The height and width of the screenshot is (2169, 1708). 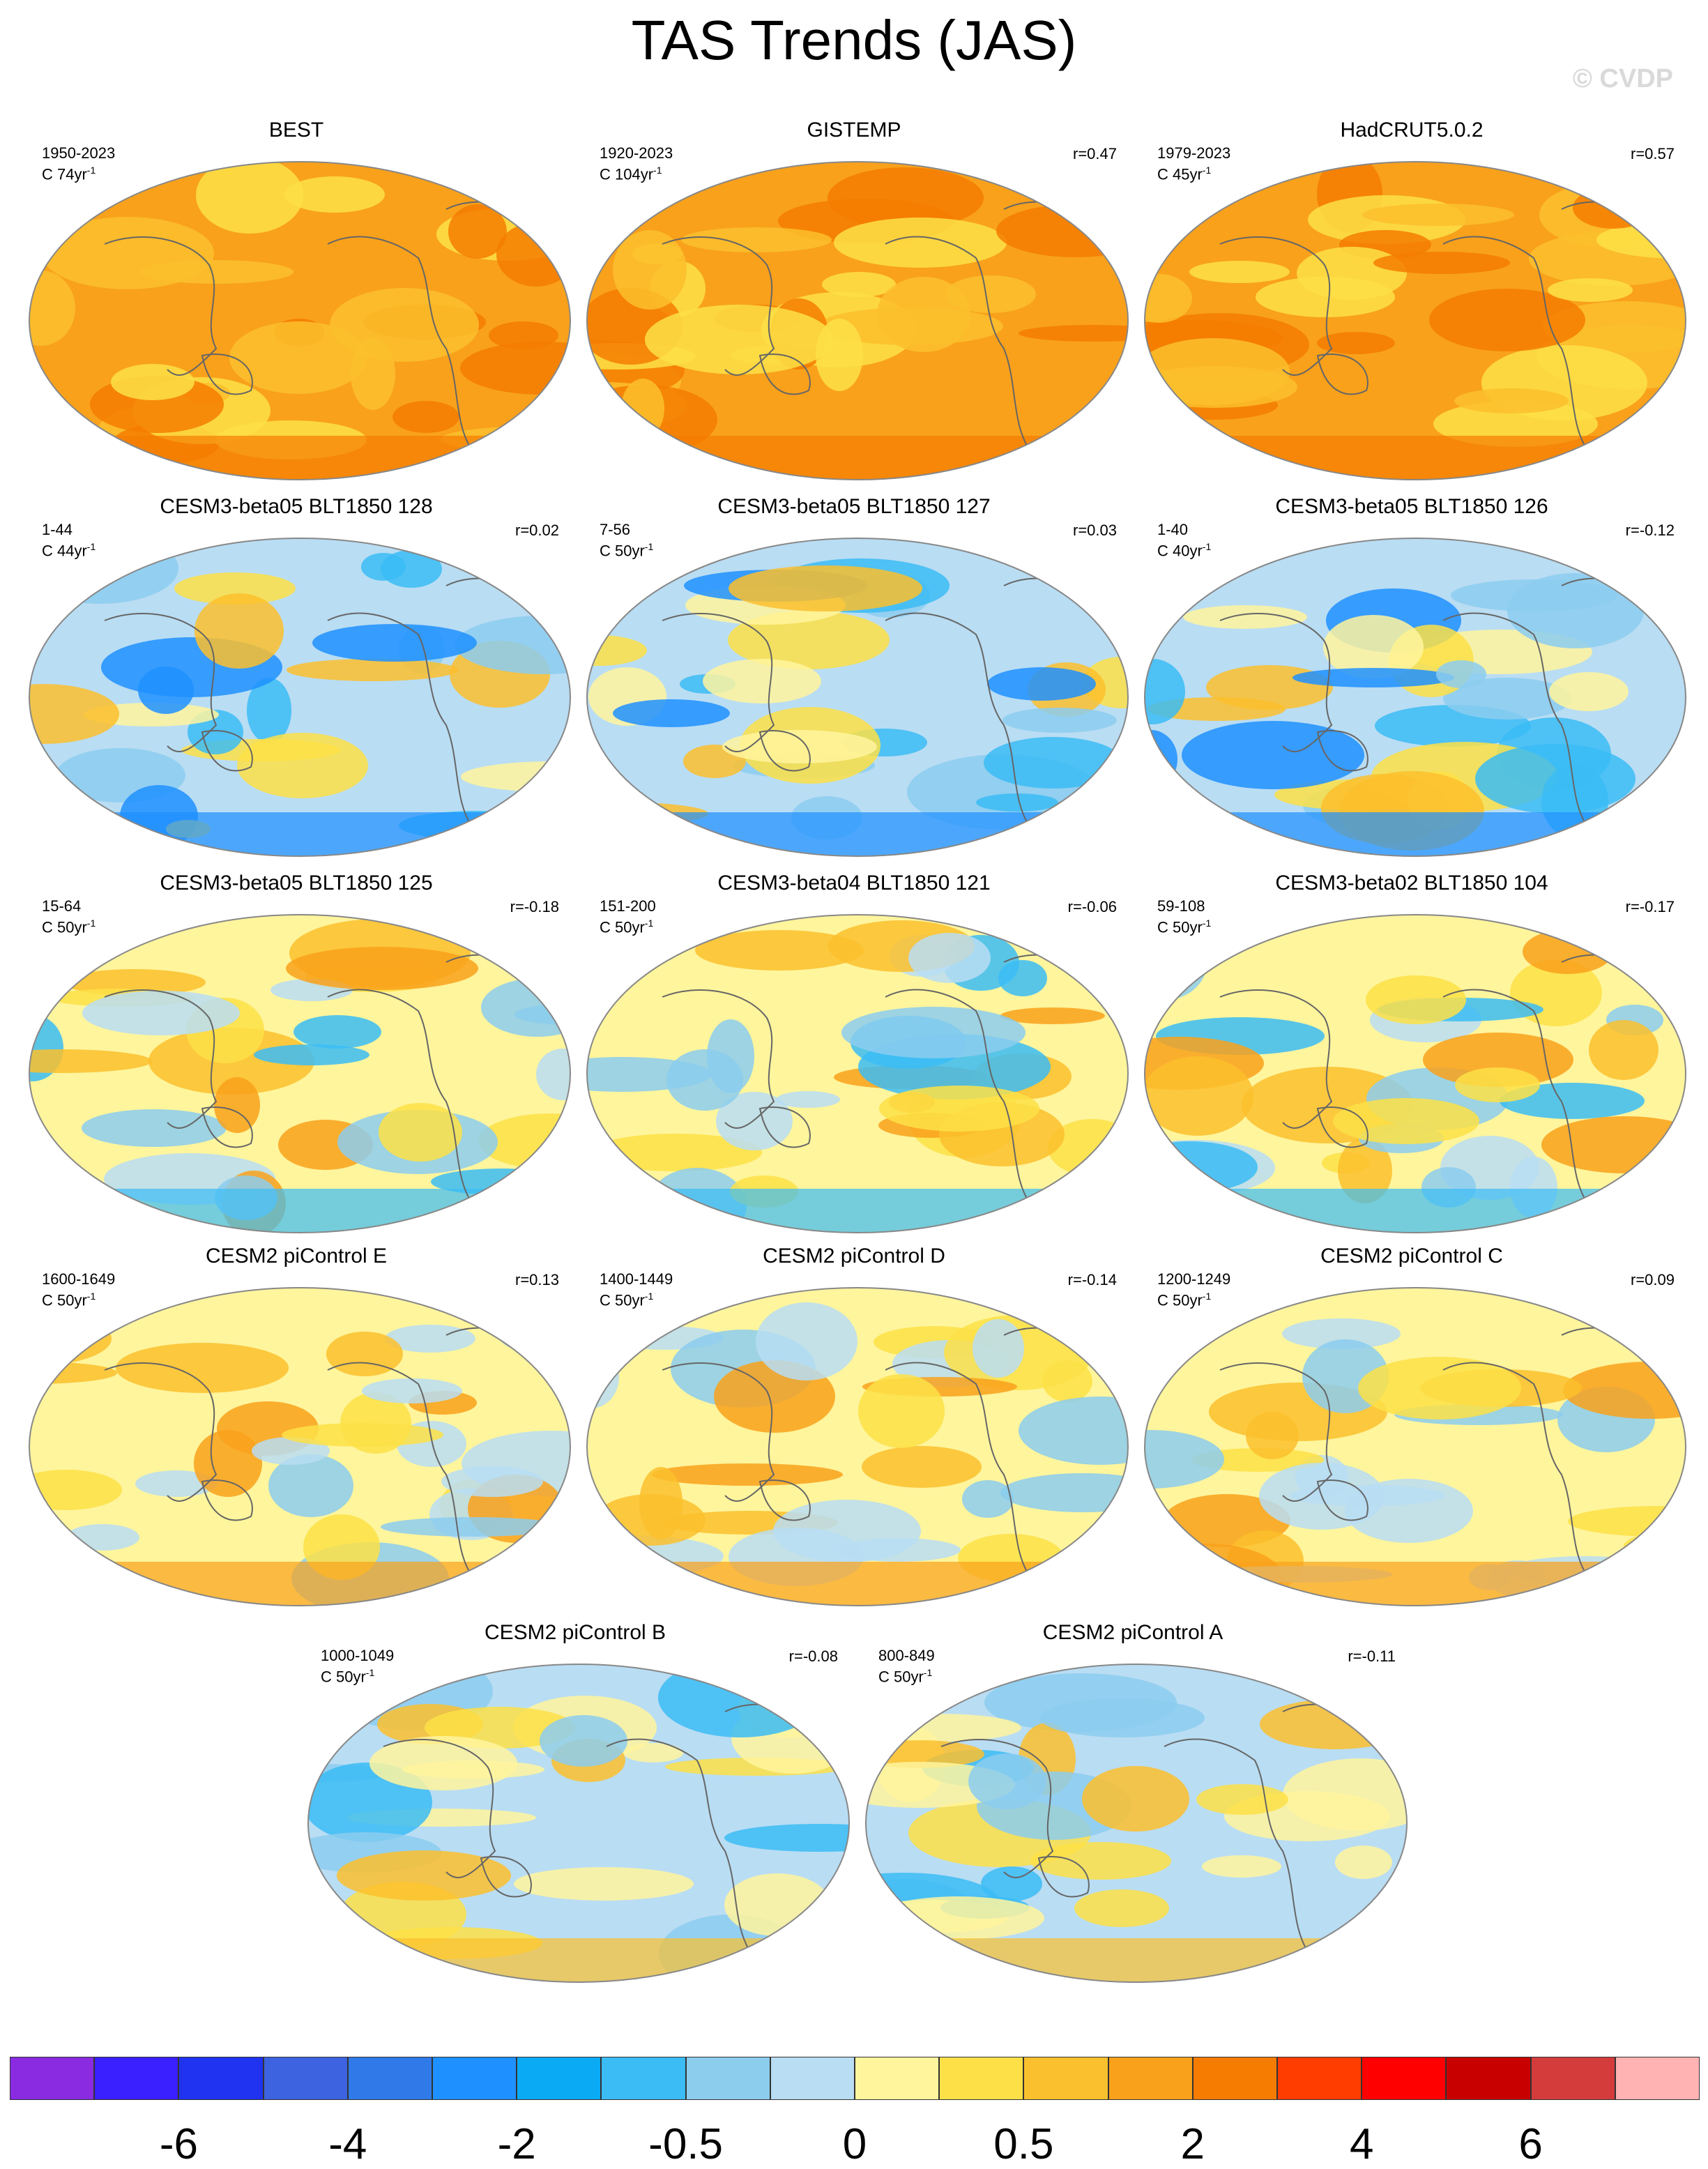 What do you see at coordinates (1184, 540) in the screenshot?
I see `panel-period: 1-40 C 40yr-1` at bounding box center [1184, 540].